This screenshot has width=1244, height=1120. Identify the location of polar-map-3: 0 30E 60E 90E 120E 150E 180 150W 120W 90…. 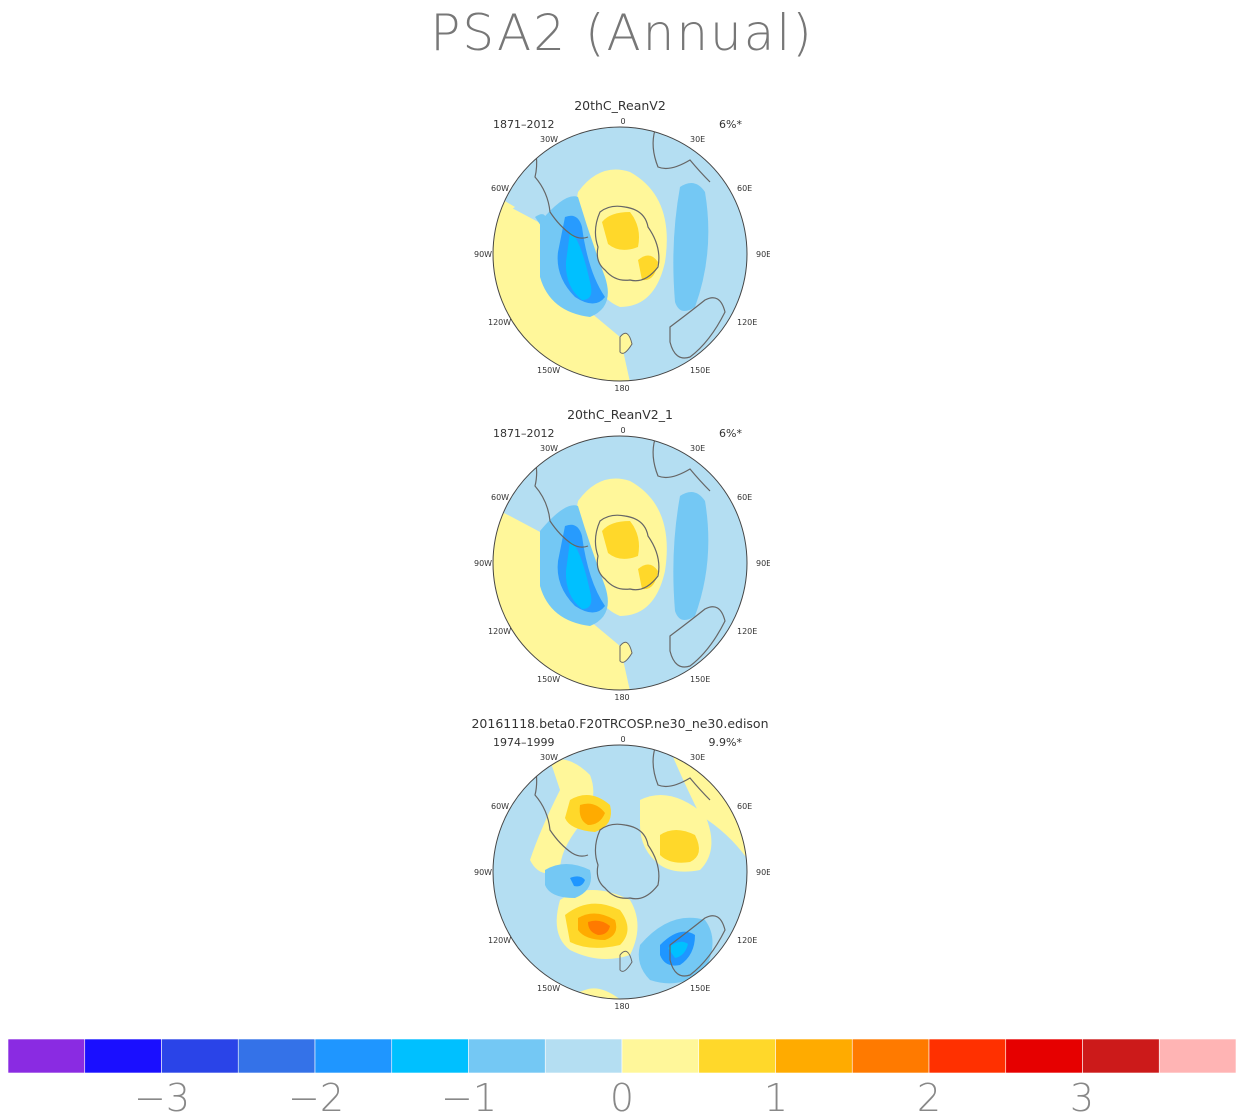
(622, 873).